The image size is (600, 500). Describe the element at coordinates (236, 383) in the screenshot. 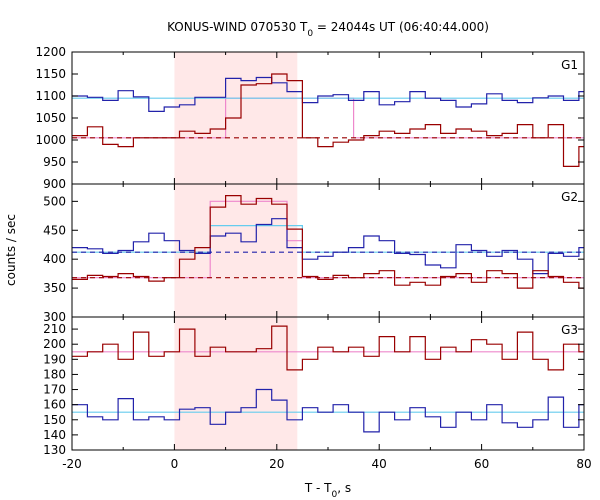

I see `highlight-band` at that location.